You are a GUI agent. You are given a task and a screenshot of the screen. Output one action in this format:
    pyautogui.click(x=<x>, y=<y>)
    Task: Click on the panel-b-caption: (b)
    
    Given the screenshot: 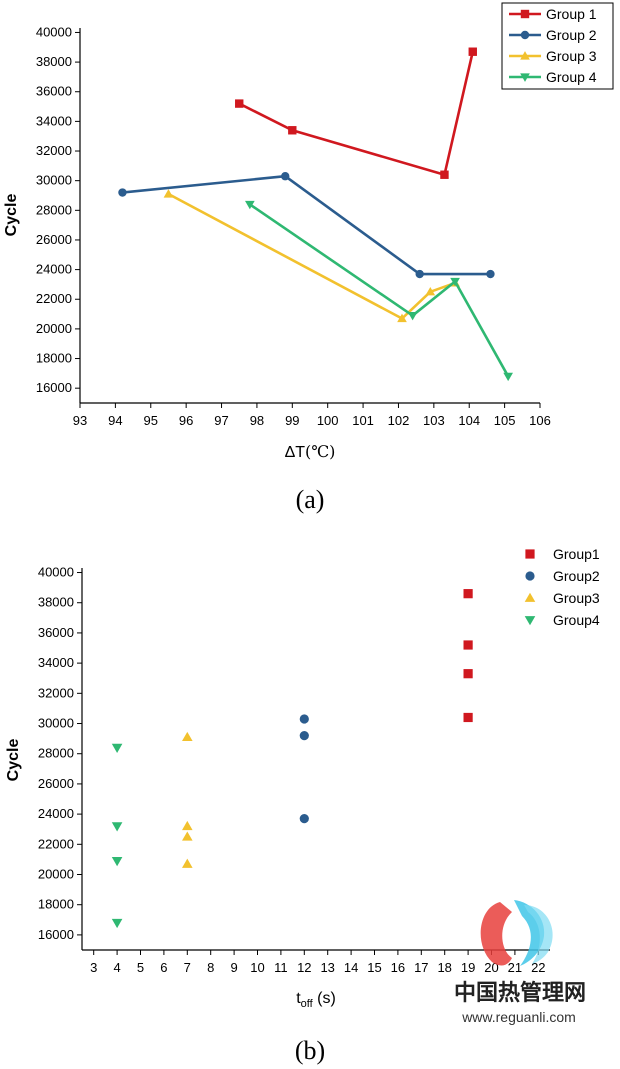 What is the action you would take?
    pyautogui.click(x=310, y=1050)
    